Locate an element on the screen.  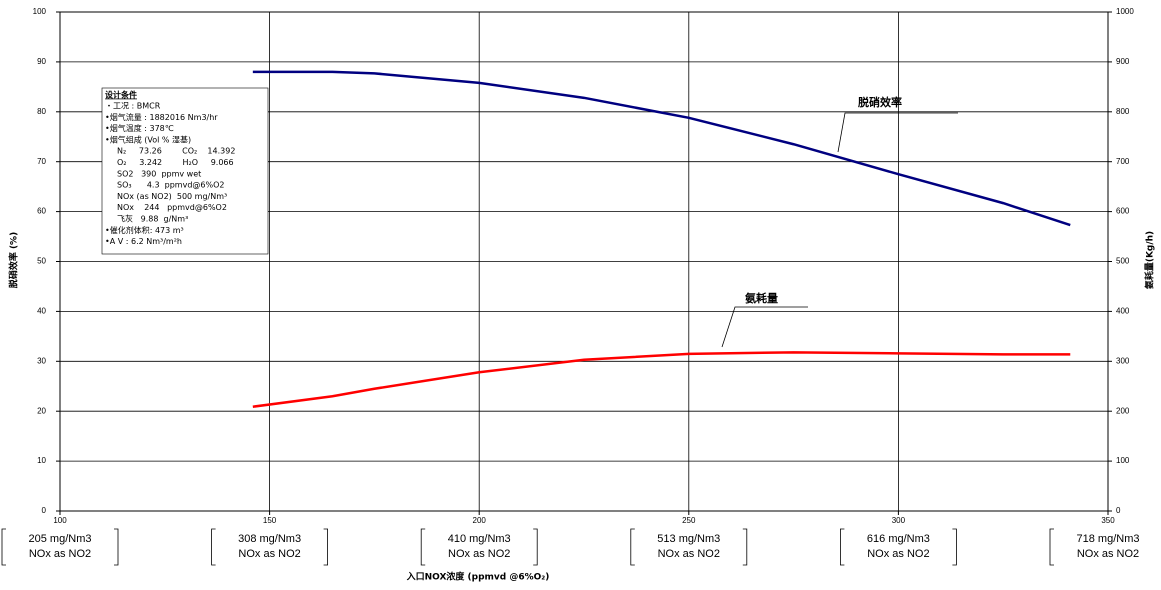
y2-tick-label: 400 is located at coordinates (1123, 311).